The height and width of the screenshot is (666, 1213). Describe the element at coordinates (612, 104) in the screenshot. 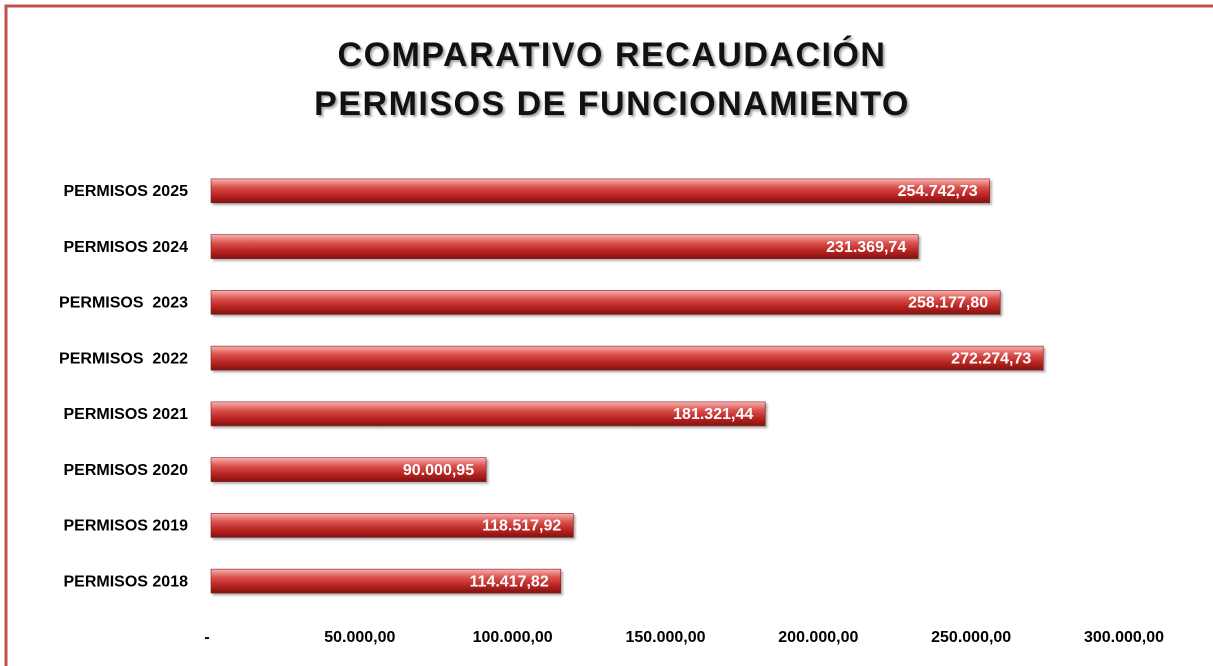

I see `chart-title: PERMISOS DE FUNCIONAMIENTO` at that location.